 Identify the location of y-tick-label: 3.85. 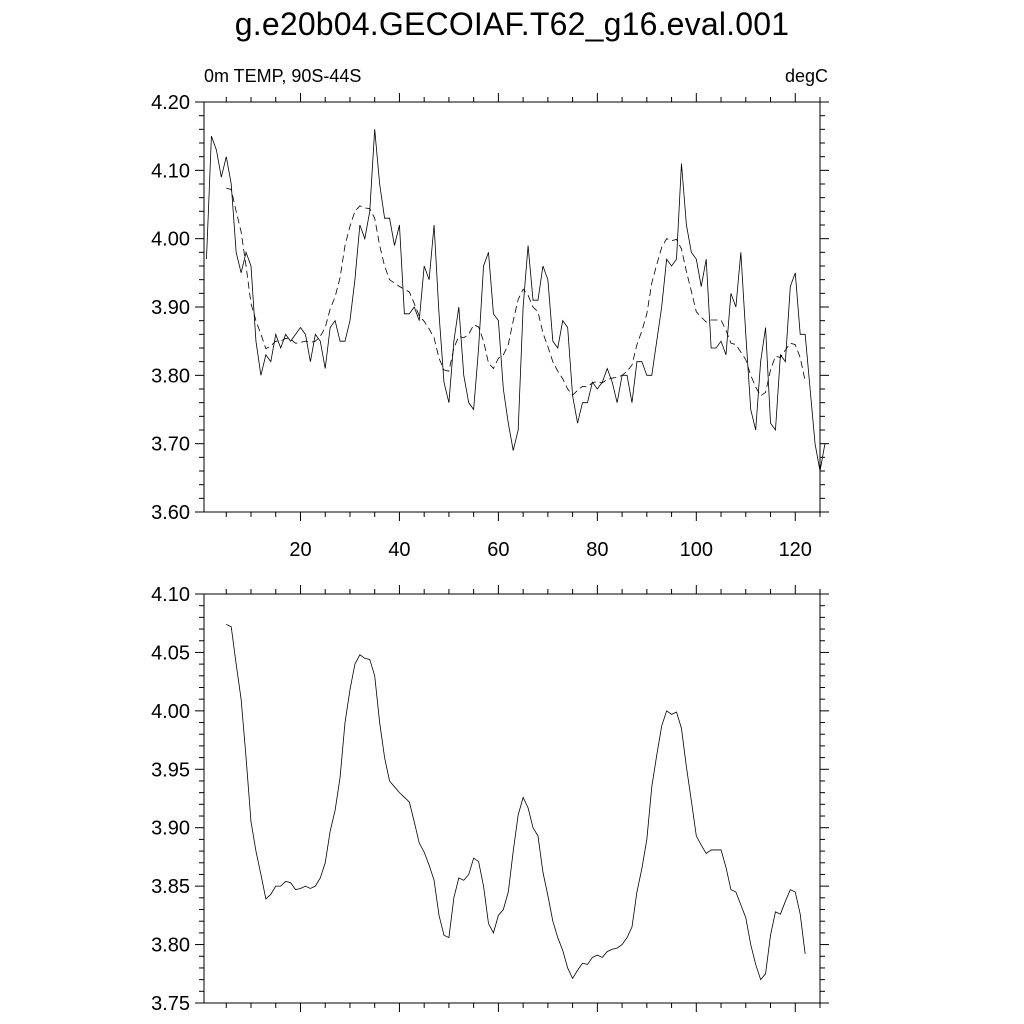
(170, 887).